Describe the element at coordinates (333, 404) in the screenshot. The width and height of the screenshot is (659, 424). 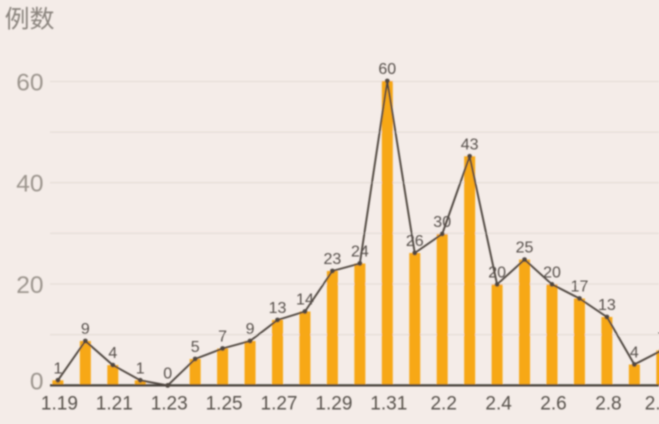
I see `svg-text: 1.29` at that location.